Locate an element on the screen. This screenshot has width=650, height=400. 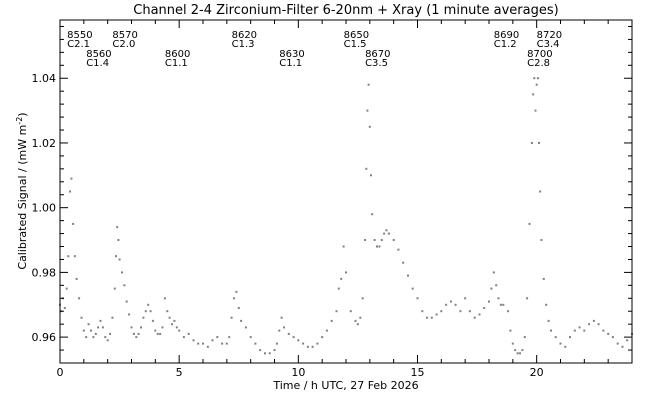
flare-event-label: 8700 is located at coordinates (539, 54).